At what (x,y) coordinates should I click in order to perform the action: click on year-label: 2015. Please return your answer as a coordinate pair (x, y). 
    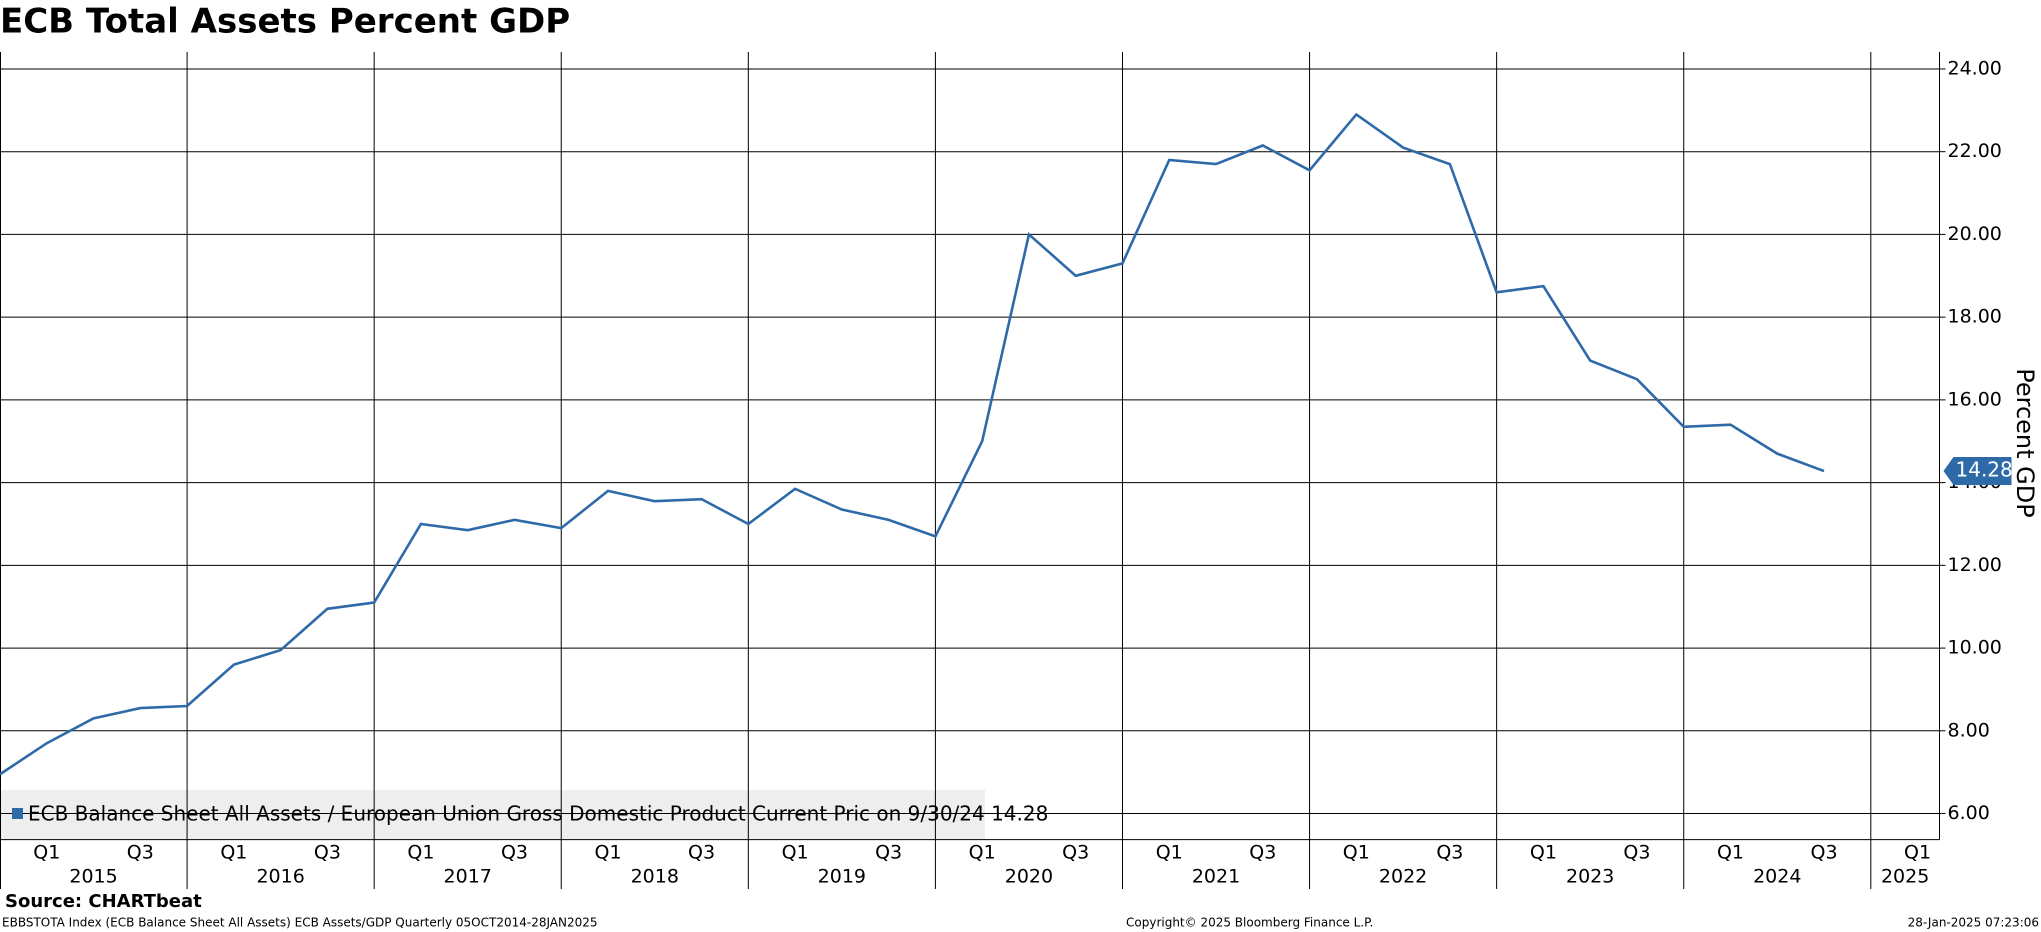
    Looking at the image, I should click on (93, 877).